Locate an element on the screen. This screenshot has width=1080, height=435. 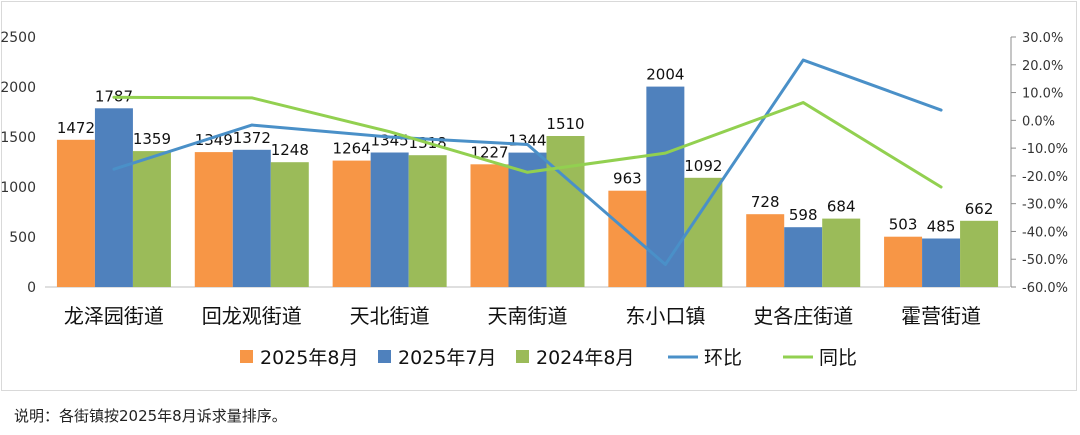
y2-tick-label: -30.0% is located at coordinates (1045, 205).